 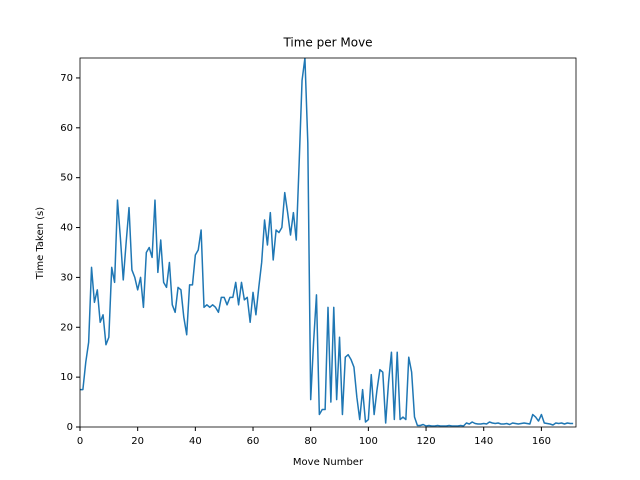 What do you see at coordinates (66, 277) in the screenshot?
I see `y-tick-label: 30` at bounding box center [66, 277].